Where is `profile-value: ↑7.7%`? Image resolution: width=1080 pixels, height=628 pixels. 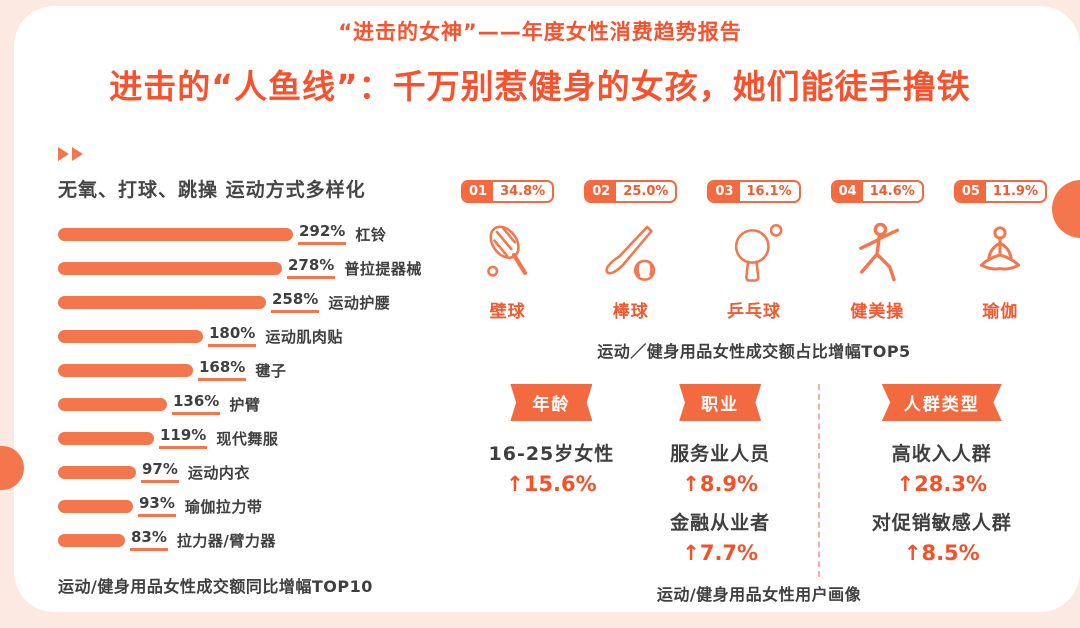
profile-value: ↑7.7% is located at coordinates (720, 553).